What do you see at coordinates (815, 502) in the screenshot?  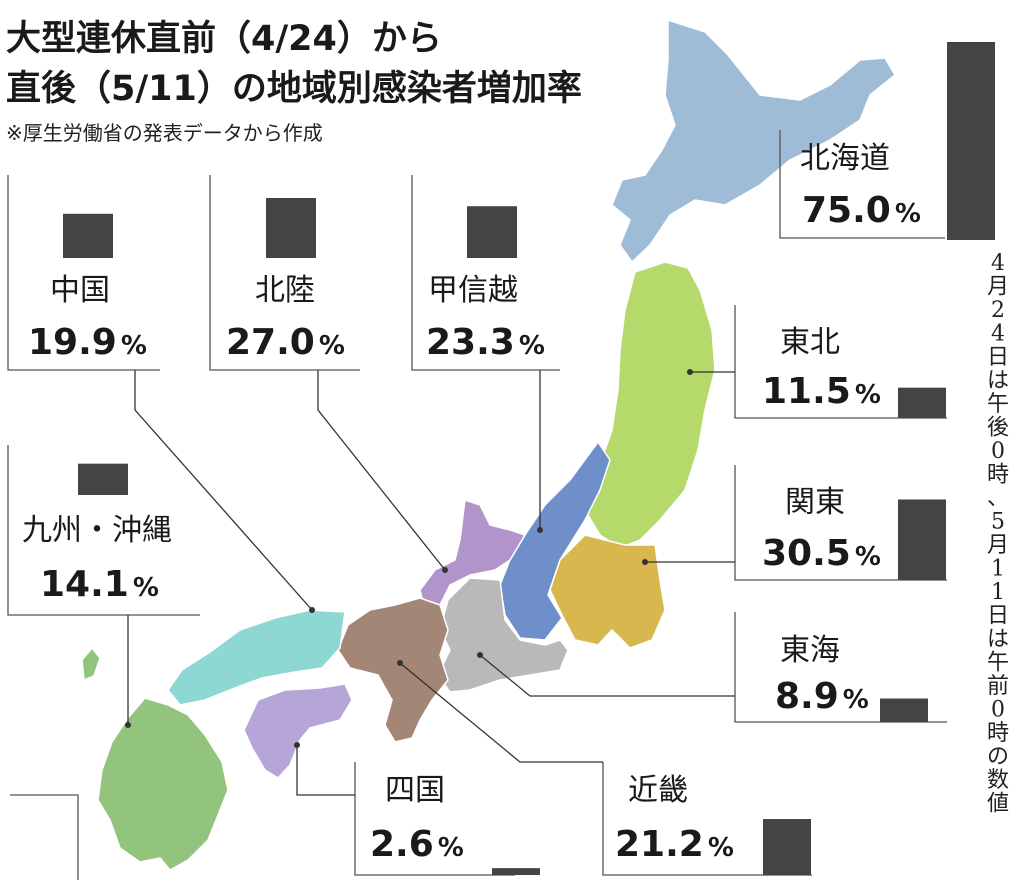 I see `region-name-kanto: 関東` at bounding box center [815, 502].